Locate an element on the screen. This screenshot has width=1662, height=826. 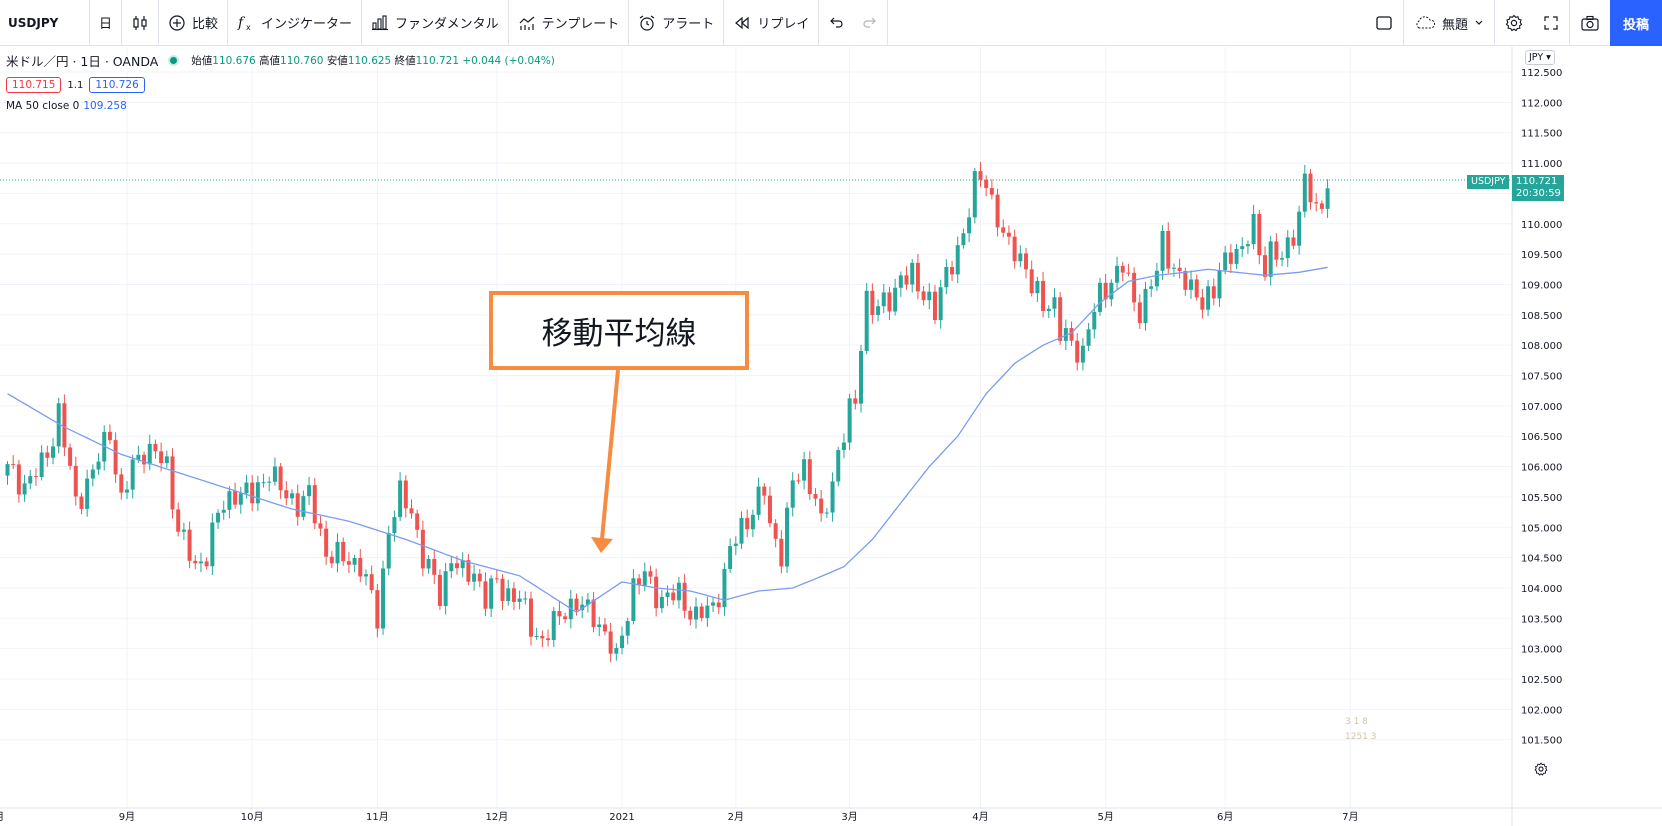
templates-button: テンプレート is located at coordinates (569, 23).